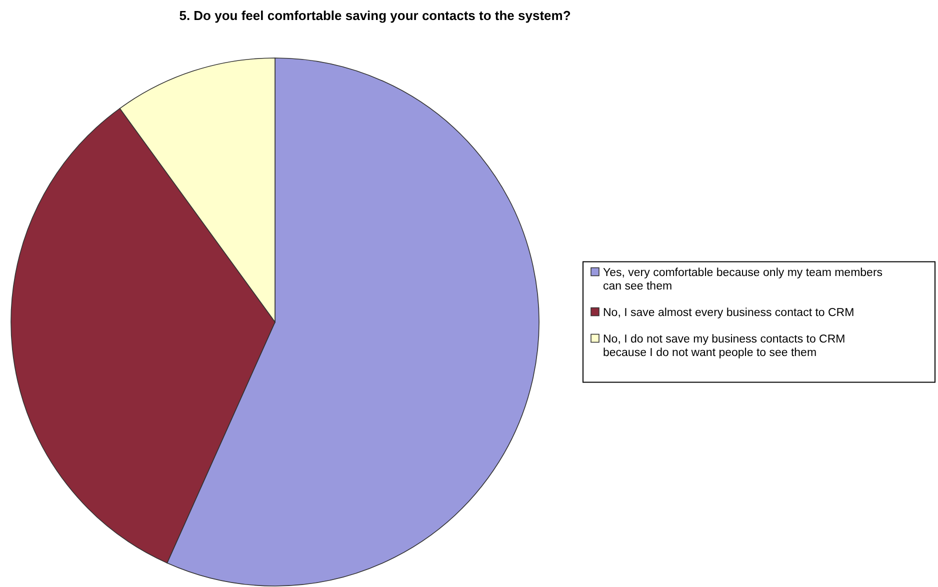 This screenshot has height=587, width=938. I want to click on chart-title: 5. Do you feel comfortable saving your contacts to the system?, so click(375, 15).